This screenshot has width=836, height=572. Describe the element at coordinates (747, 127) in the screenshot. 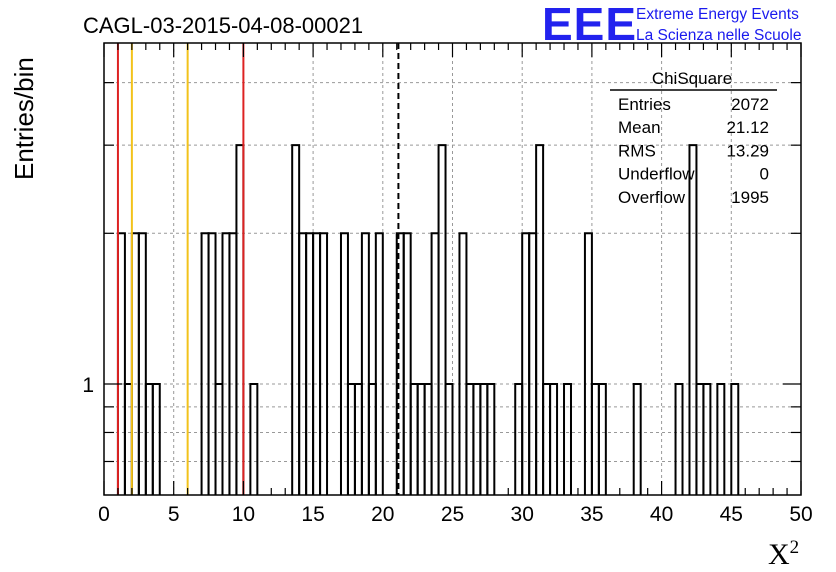

I see `stats-value: 21.12` at that location.